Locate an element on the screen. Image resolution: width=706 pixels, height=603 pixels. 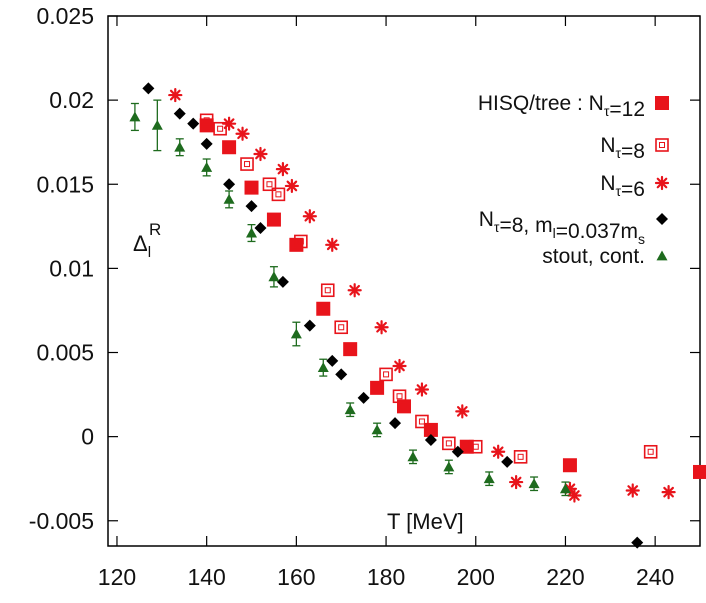
x-tick-label: 140 is located at coordinates (206, 577).